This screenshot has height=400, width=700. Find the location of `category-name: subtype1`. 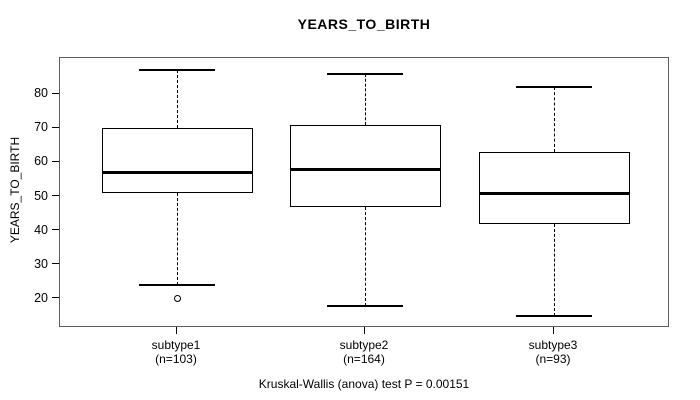

category-name: subtype1 is located at coordinates (176, 345).